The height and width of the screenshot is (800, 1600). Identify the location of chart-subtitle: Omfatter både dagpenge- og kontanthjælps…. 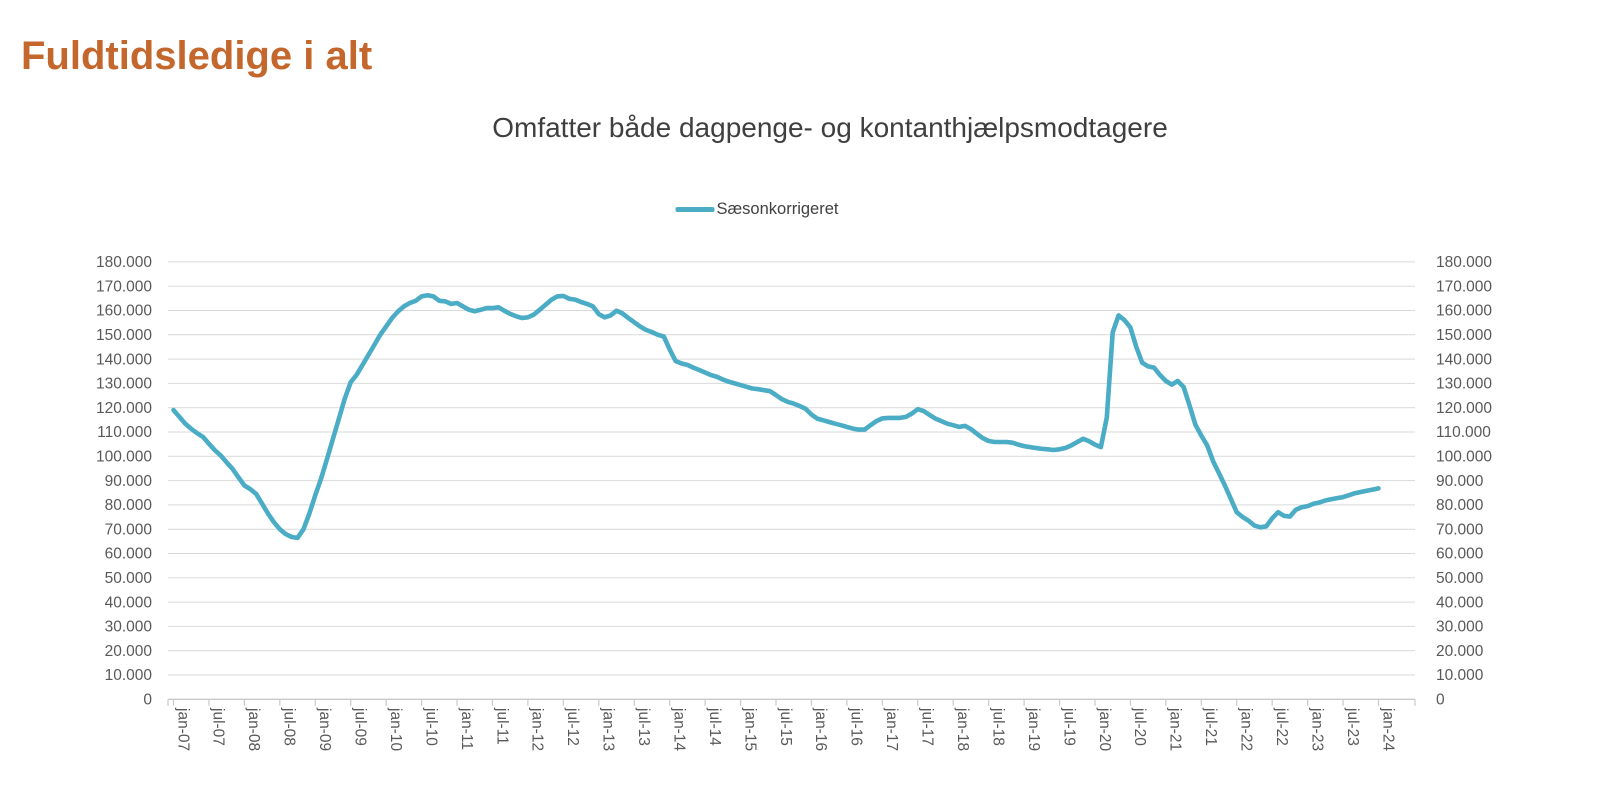
(830, 127).